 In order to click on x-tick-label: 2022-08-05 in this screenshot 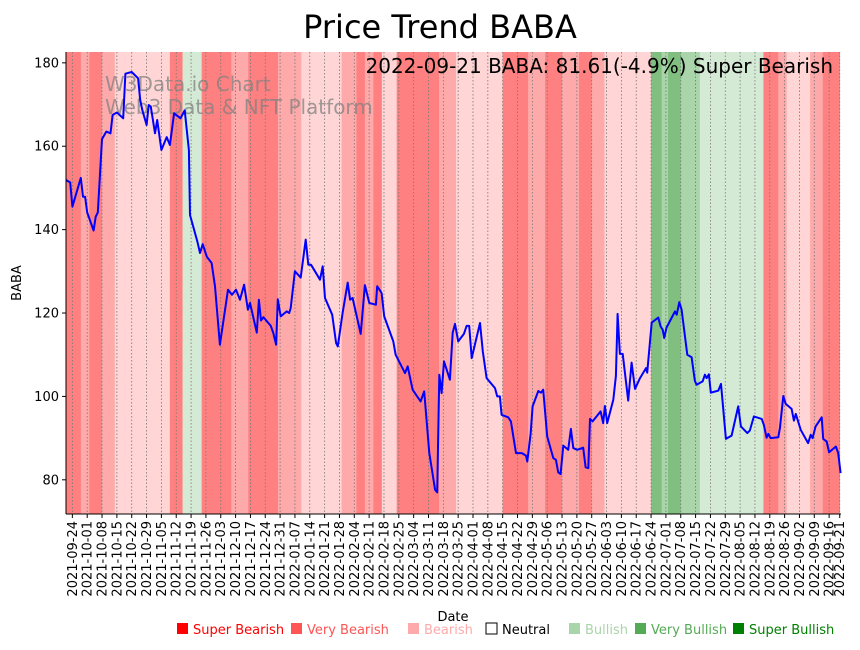, I will do `click(741, 559)`.